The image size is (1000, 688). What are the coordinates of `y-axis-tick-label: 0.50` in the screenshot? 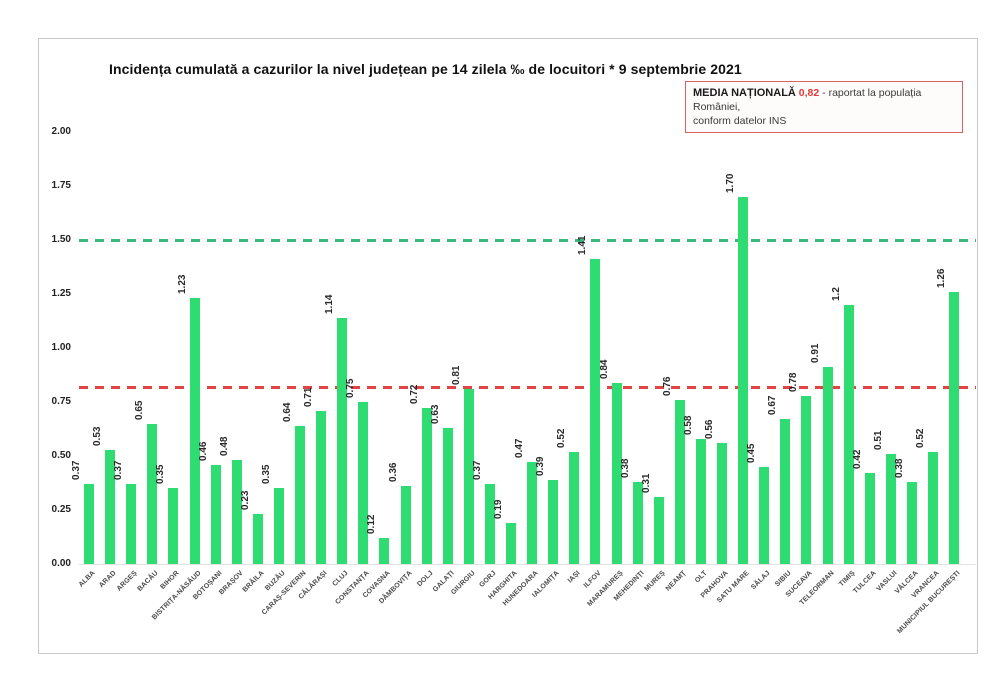 It's located at (61, 455).